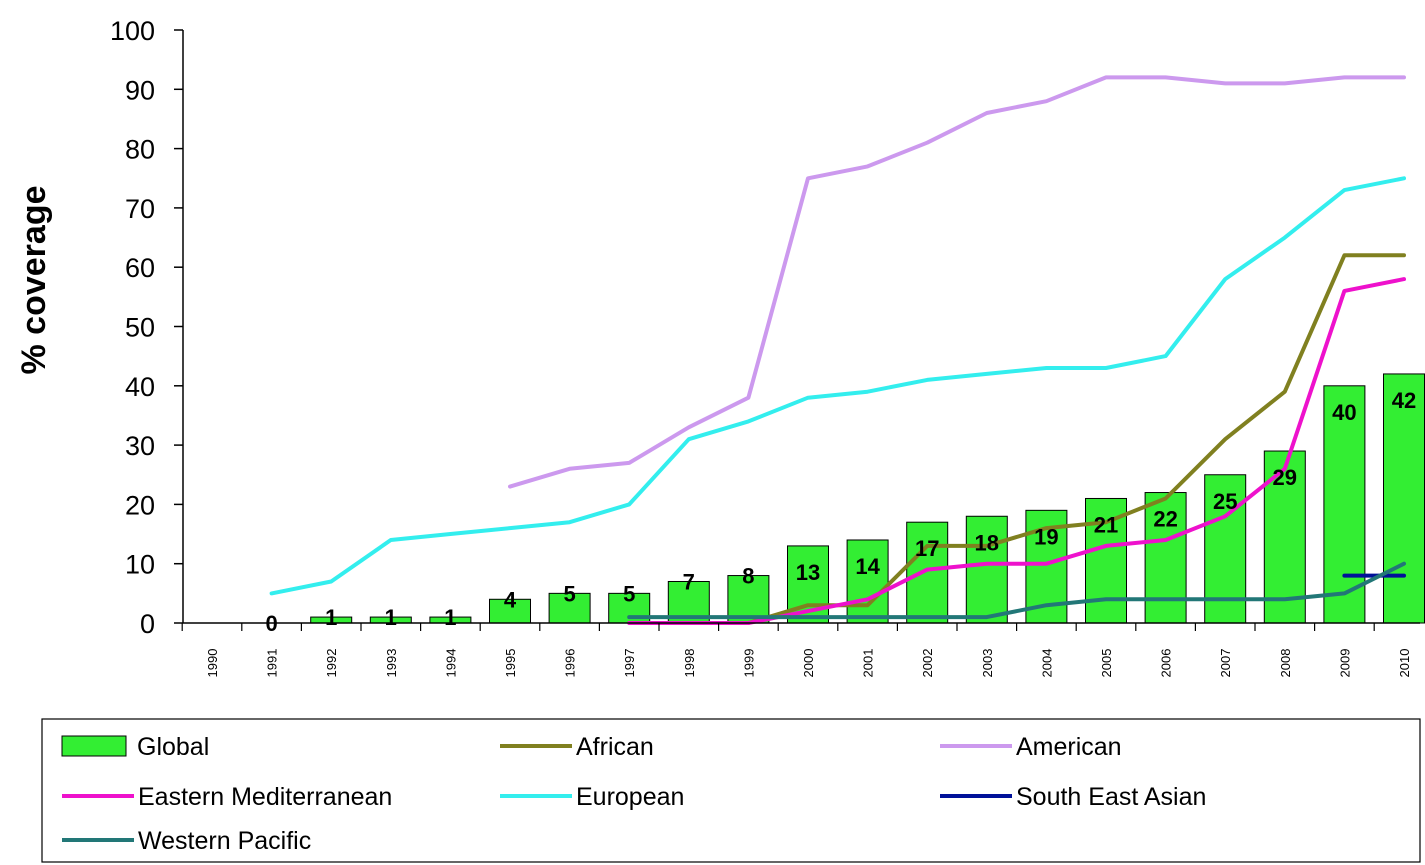 The height and width of the screenshot is (865, 1425). What do you see at coordinates (630, 797) in the screenshot?
I see `legend-label: European` at bounding box center [630, 797].